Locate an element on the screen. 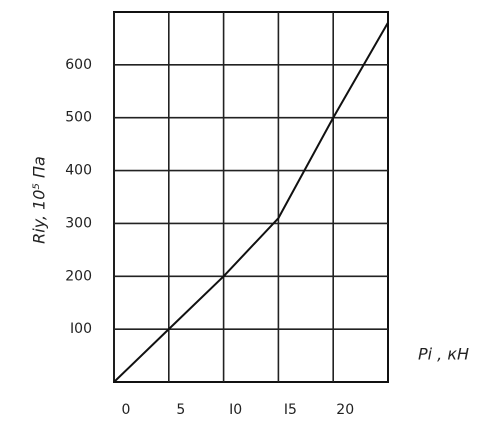 The image size is (494, 432). x-axis-label: Pi , кН is located at coordinates (443, 354).